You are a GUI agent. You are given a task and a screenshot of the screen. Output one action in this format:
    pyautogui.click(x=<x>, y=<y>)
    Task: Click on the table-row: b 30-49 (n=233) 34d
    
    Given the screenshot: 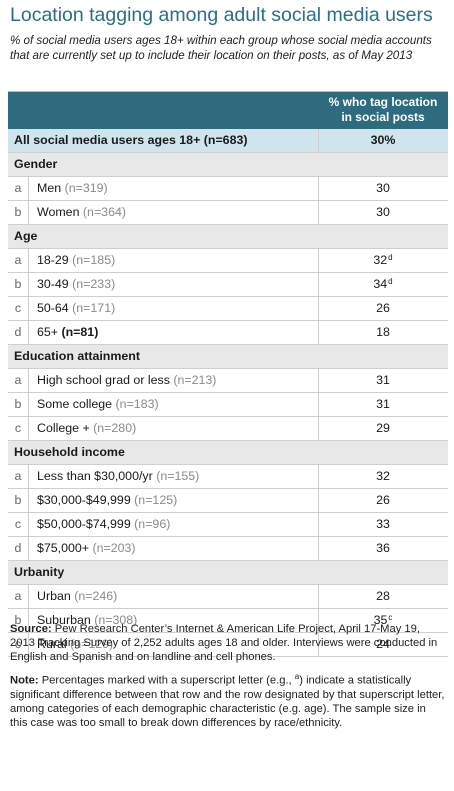 What is the action you would take?
    pyautogui.click(x=228, y=285)
    